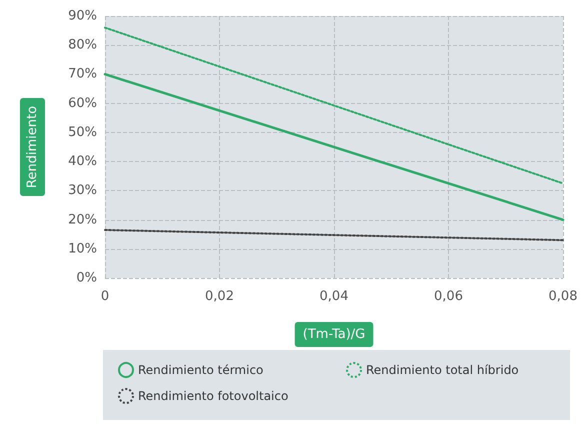  I want to click on y-tick-label: 60%, so click(82, 103).